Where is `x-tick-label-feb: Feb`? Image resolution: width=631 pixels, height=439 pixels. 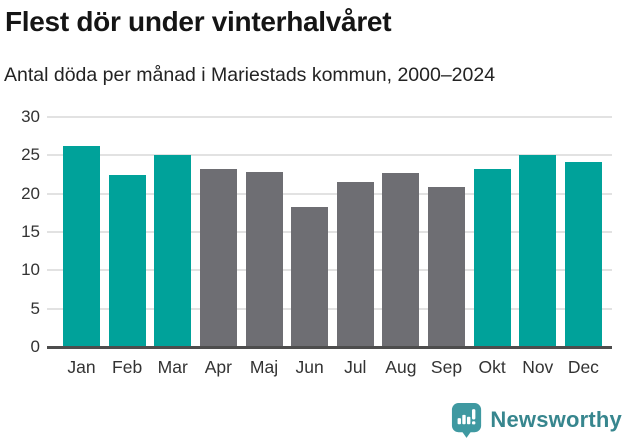 x-tick-label-feb: Feb is located at coordinates (127, 367).